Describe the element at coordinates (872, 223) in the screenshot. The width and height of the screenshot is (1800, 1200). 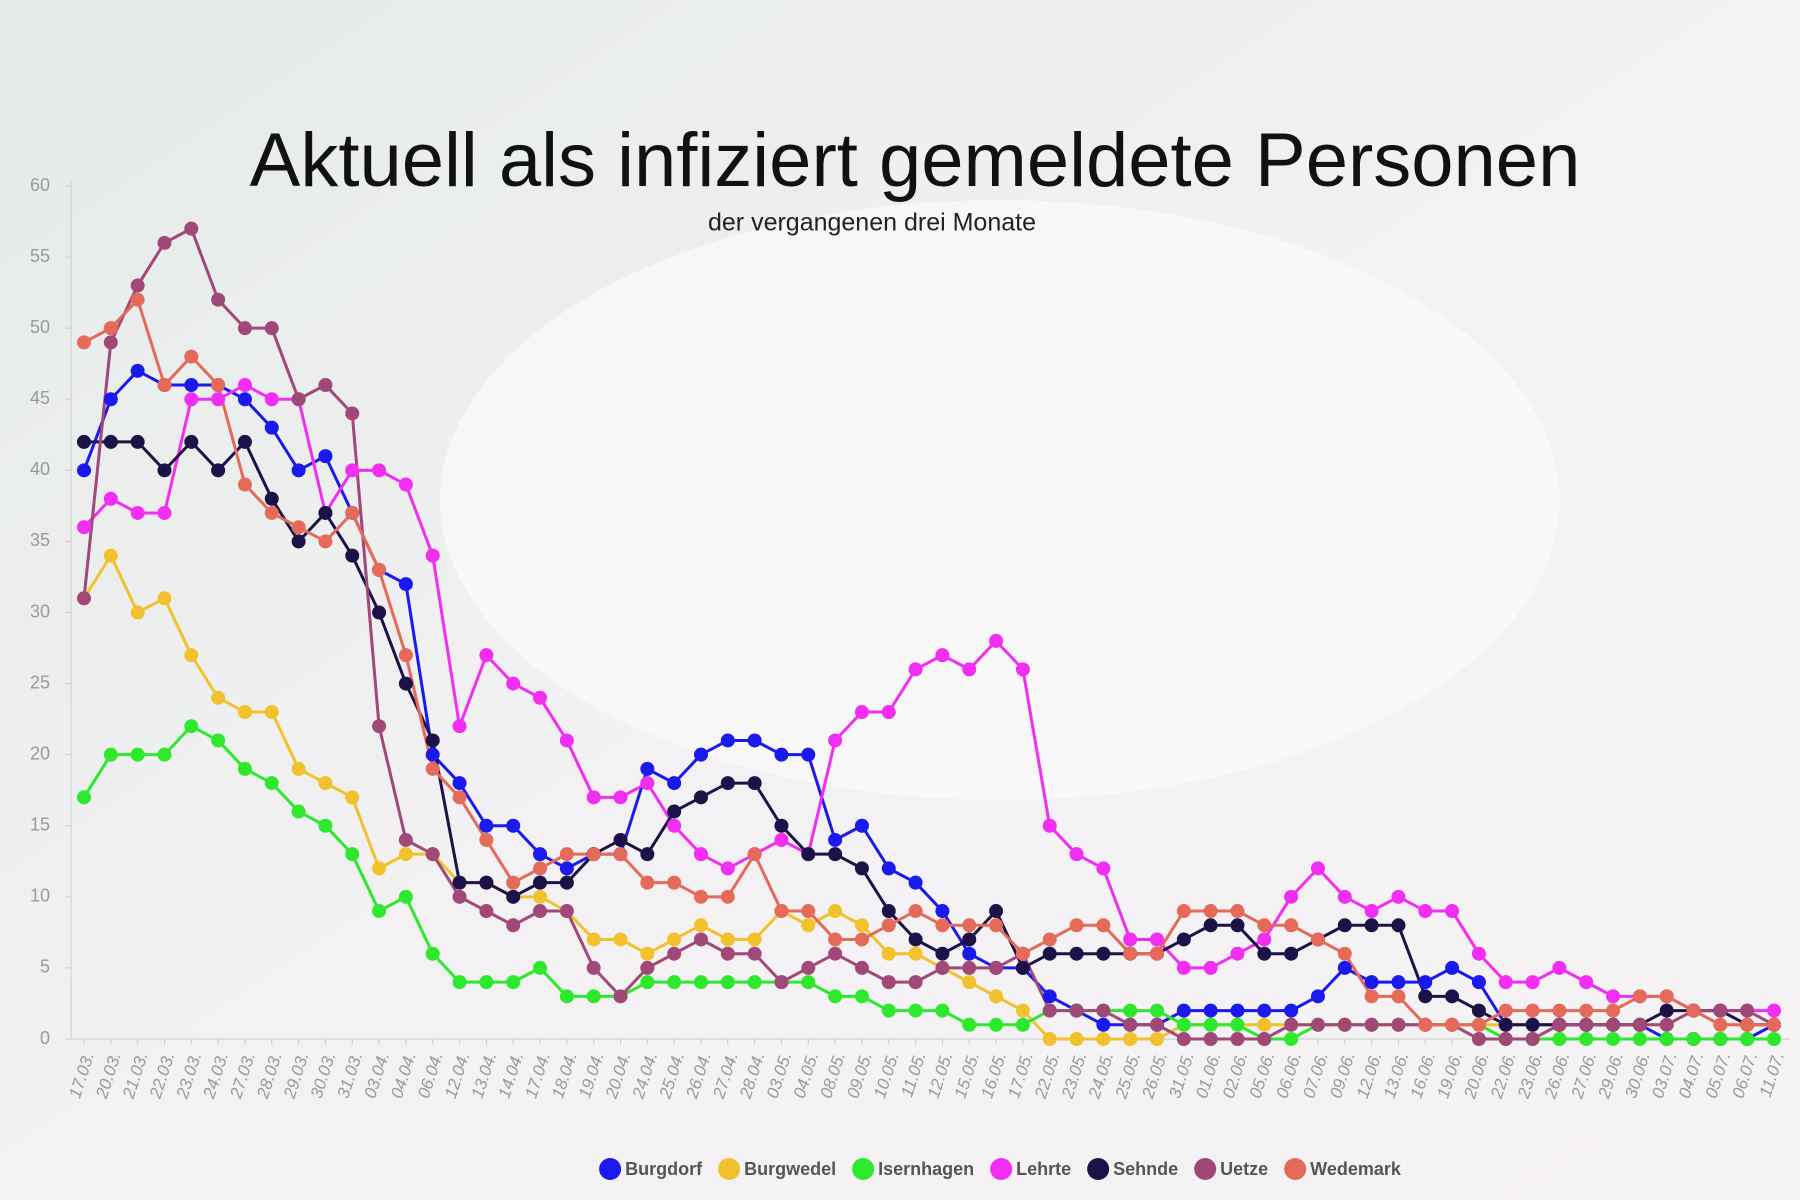
I see `chart-subtitle: der vergangenen drei Monate` at that location.